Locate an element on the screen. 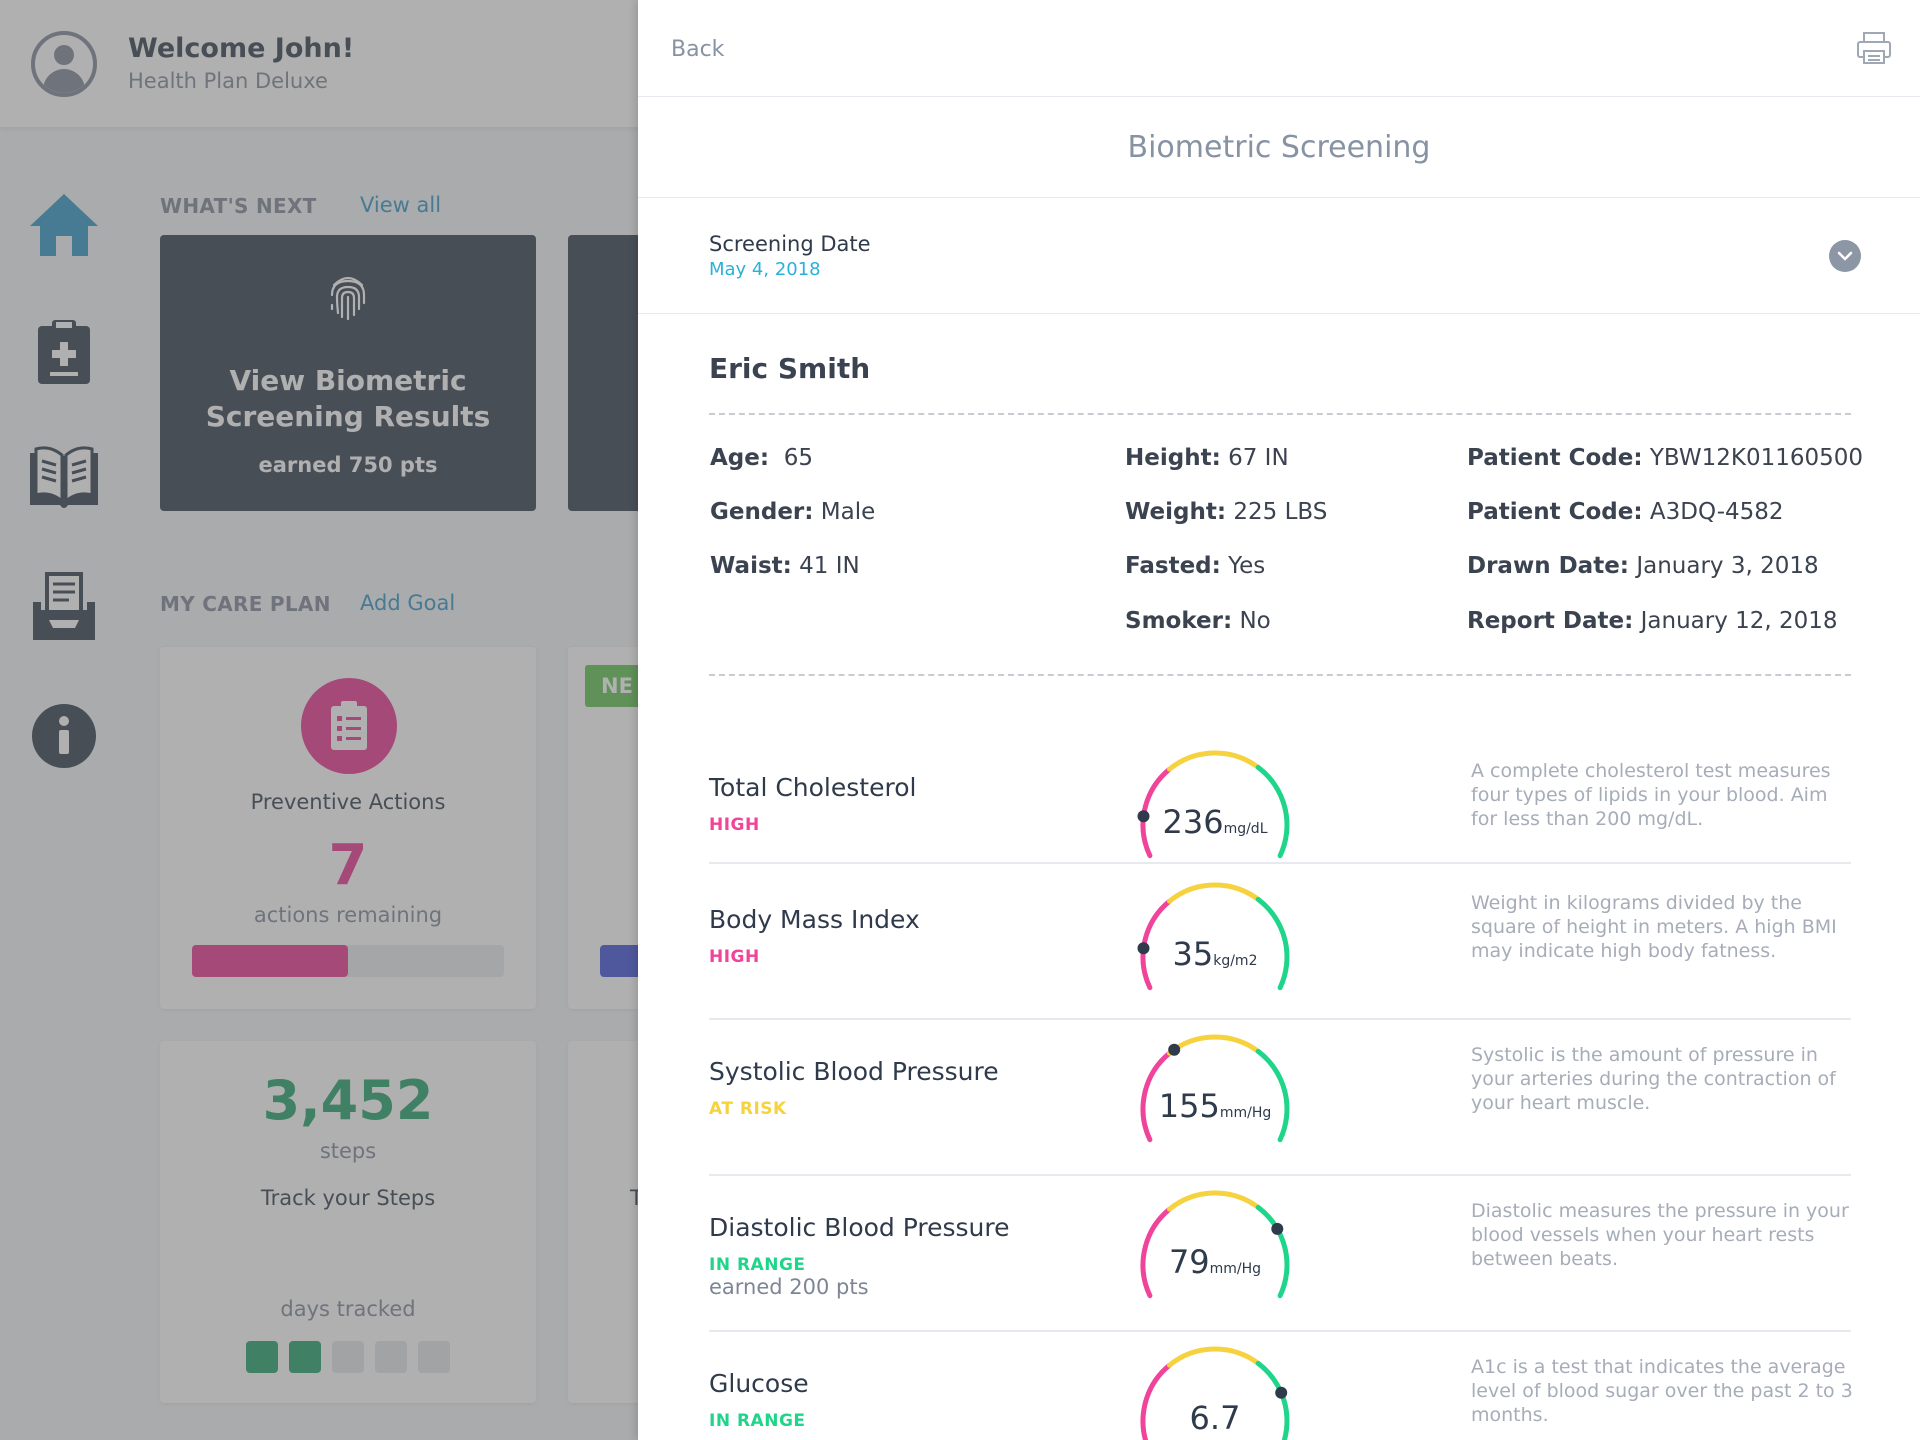 The height and width of the screenshot is (1440, 1920). screening-date-label: Screening Date is located at coordinates (790, 244).